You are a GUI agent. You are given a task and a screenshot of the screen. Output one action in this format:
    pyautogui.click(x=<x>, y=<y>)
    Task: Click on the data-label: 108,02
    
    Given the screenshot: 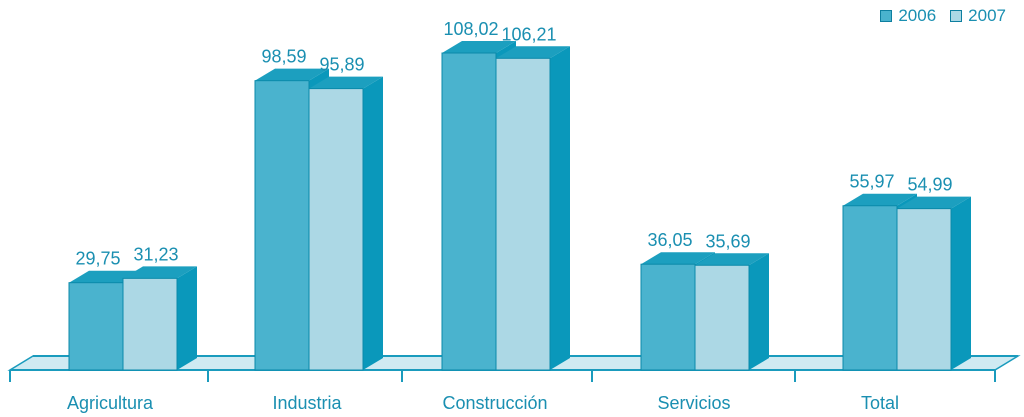 What is the action you would take?
    pyautogui.click(x=470, y=29)
    